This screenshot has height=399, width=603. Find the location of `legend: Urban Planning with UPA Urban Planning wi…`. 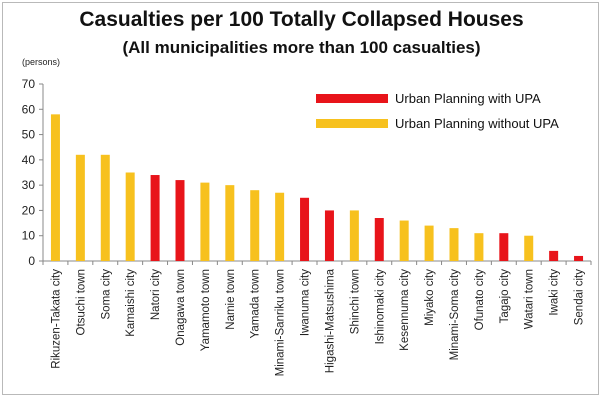

legend: Urban Planning with UPA Urban Planning wi… is located at coordinates (437, 111).